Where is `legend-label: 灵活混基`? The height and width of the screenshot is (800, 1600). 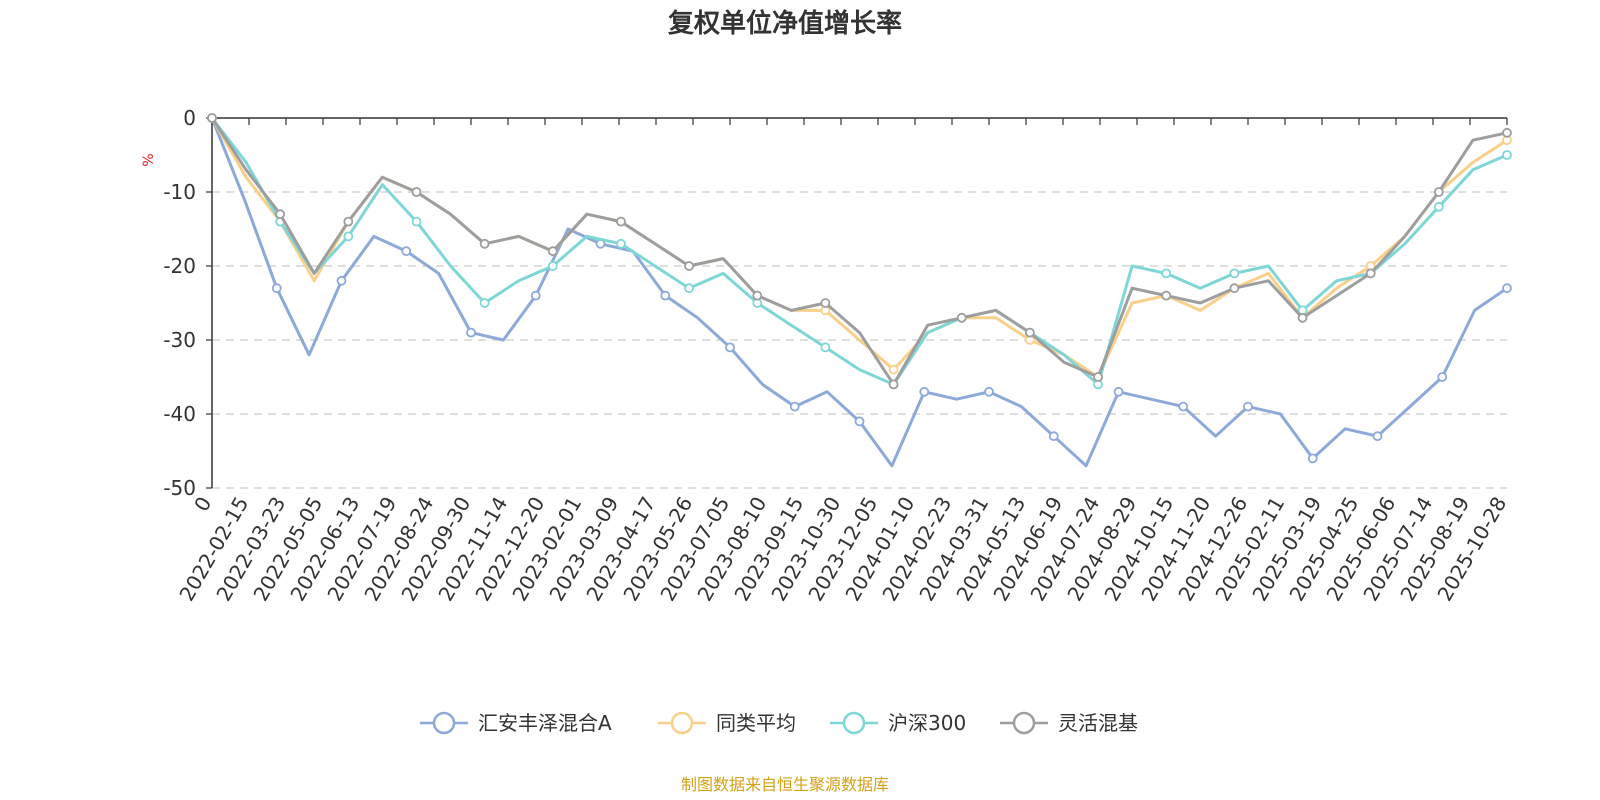
legend-label: 灵活混基 is located at coordinates (1098, 723).